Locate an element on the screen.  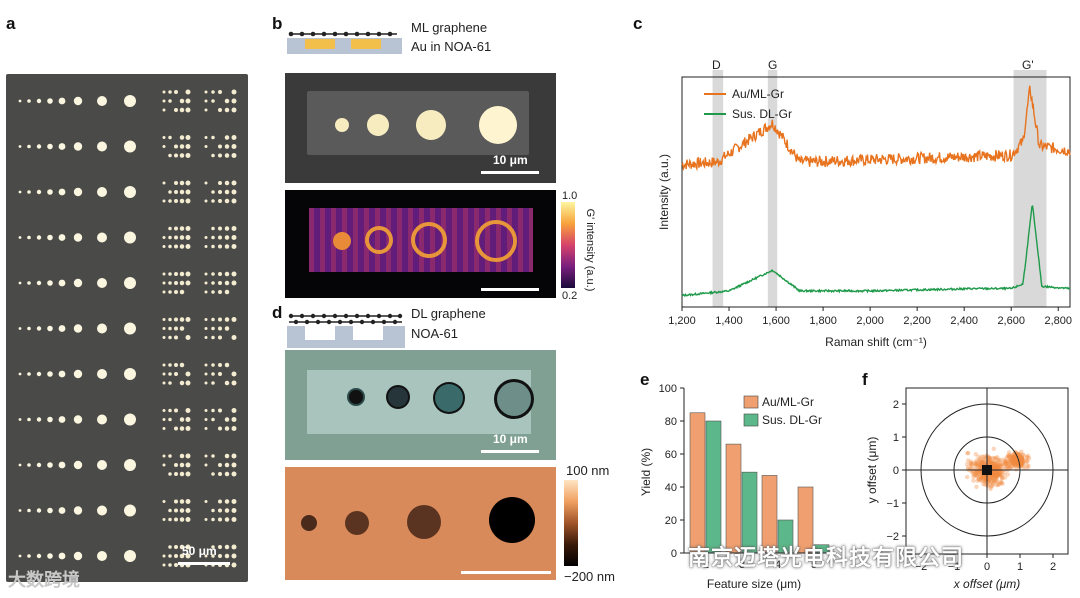
offset-xtick-label: −1 is located at coordinates (954, 567).